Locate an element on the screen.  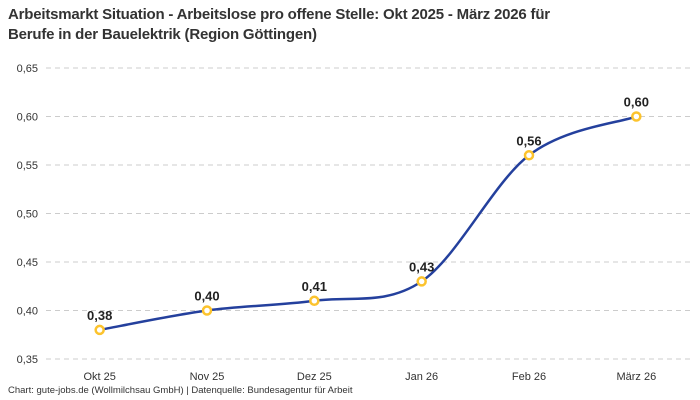
y-axis-tick-label: 0,65 is located at coordinates (27, 69).